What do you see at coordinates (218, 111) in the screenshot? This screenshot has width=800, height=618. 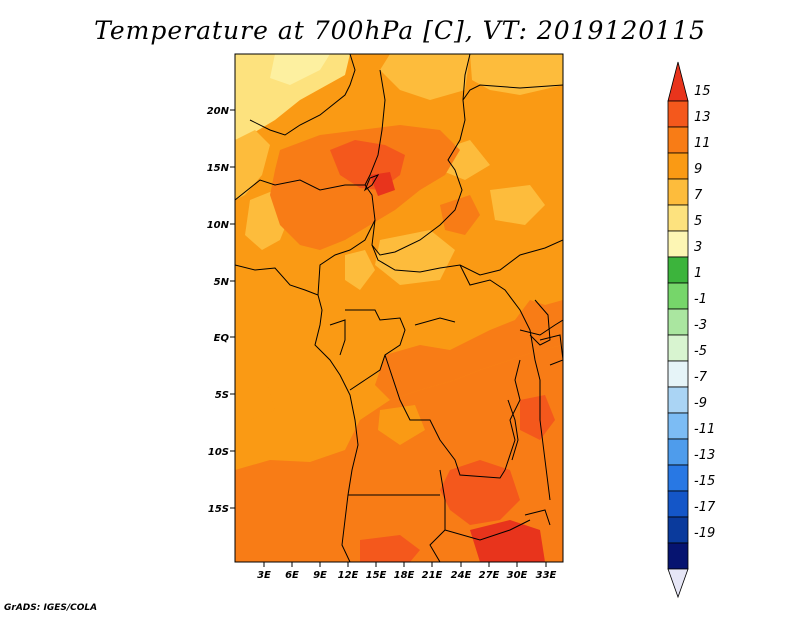 I see `lat-label-20n: 20N` at bounding box center [218, 111].